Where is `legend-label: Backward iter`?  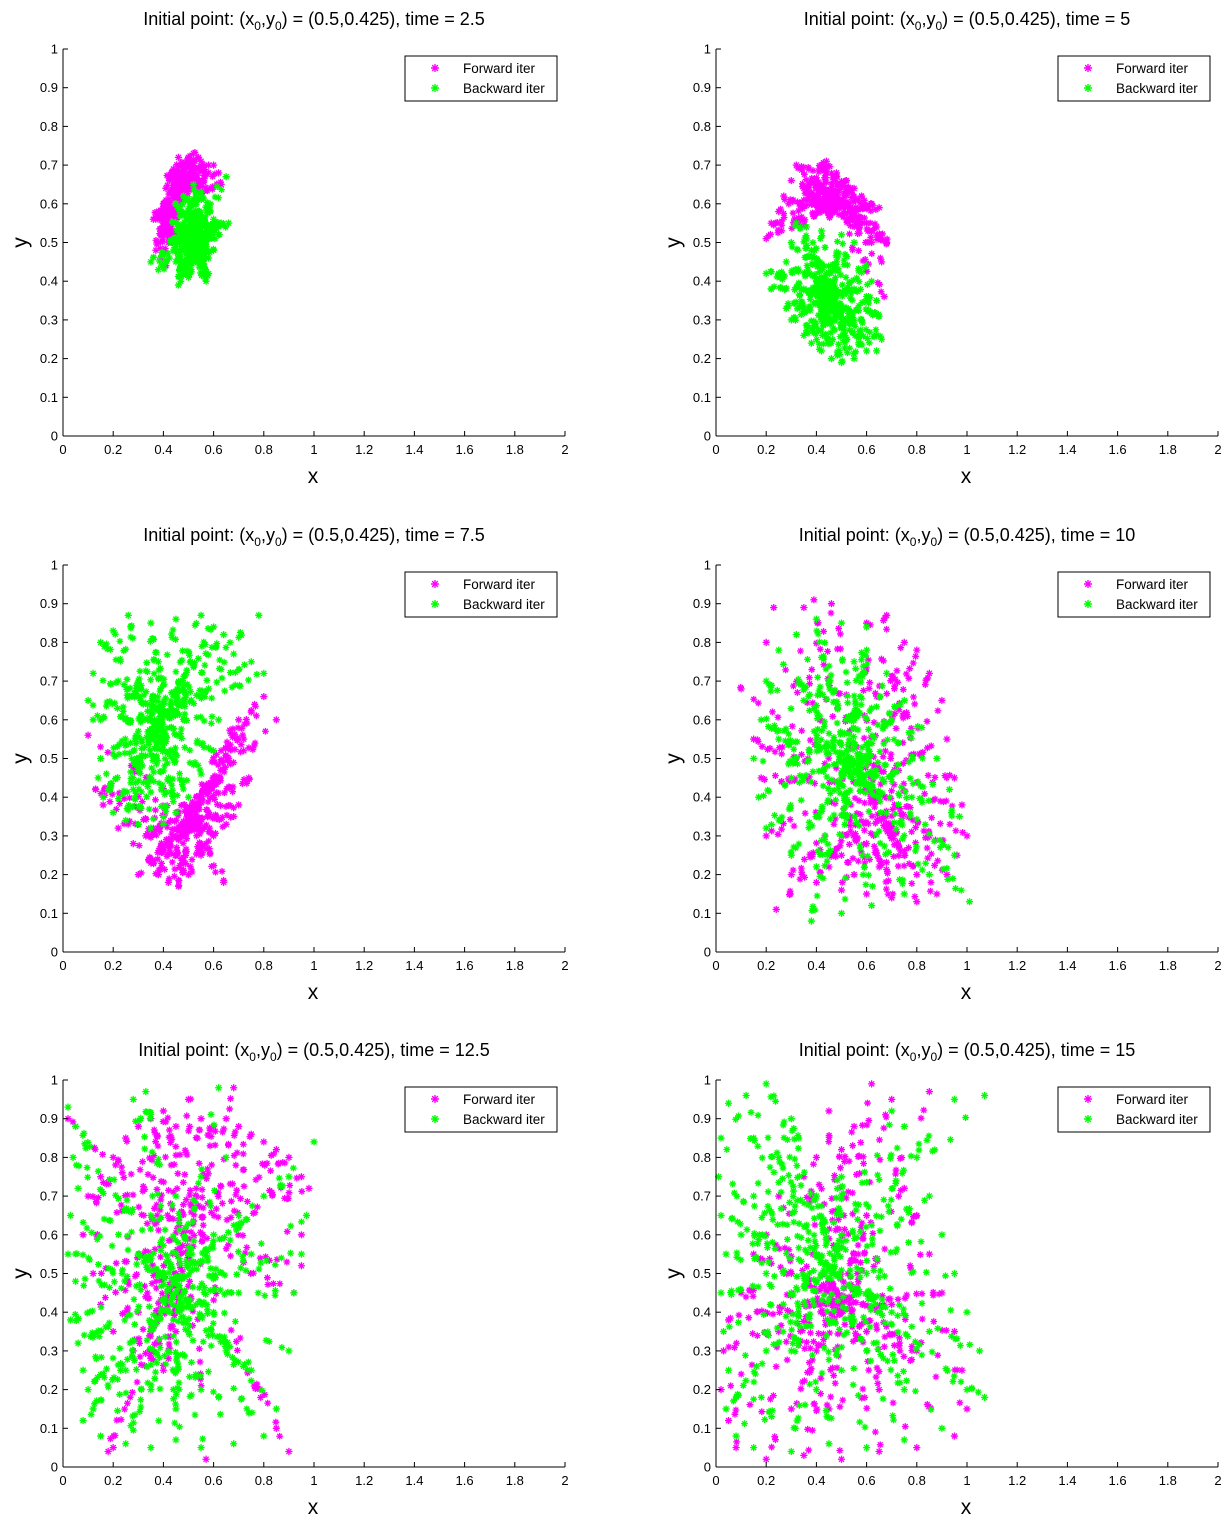 legend-label: Backward iter is located at coordinates (1157, 88).